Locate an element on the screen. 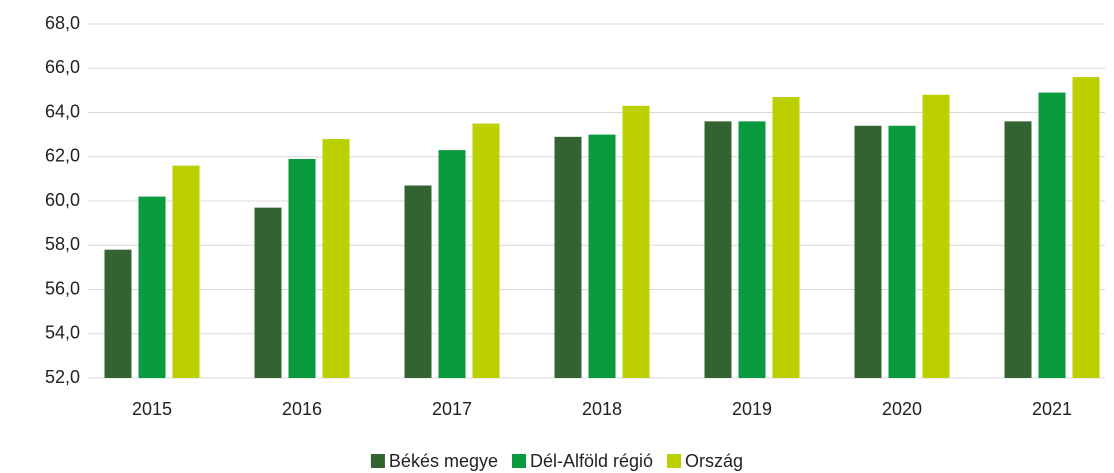 The image size is (1114, 473). y-tick-label: 66,0 is located at coordinates (62, 67).